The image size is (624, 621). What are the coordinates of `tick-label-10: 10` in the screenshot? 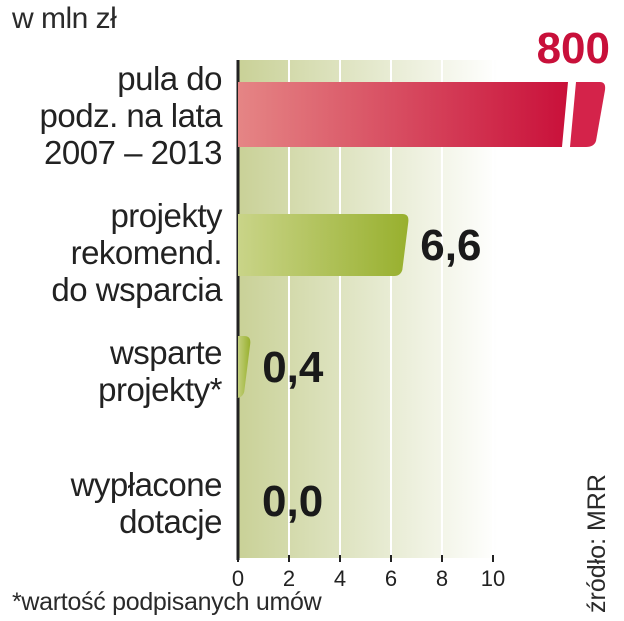 It's located at (493, 578).